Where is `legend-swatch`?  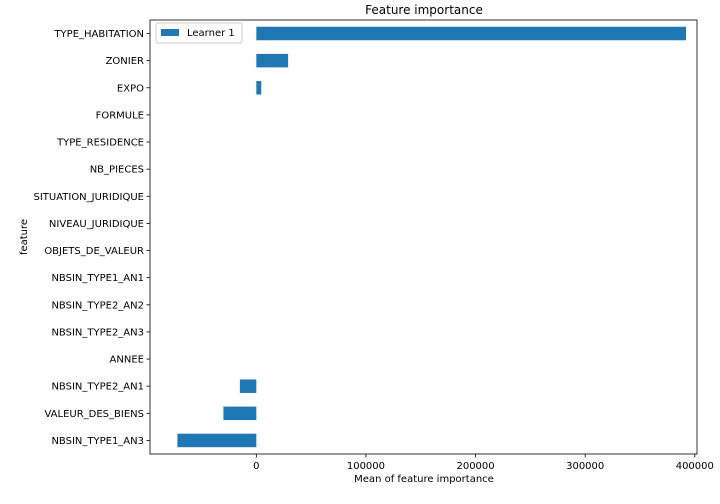 legend-swatch is located at coordinates (170, 32).